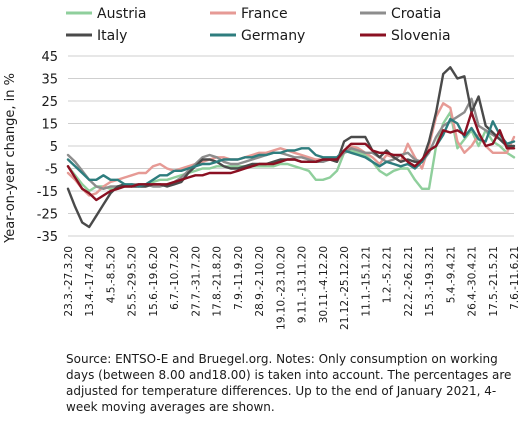  What do you see at coordinates (264, 14) in the screenshot?
I see `legend-label-france: France` at bounding box center [264, 14].